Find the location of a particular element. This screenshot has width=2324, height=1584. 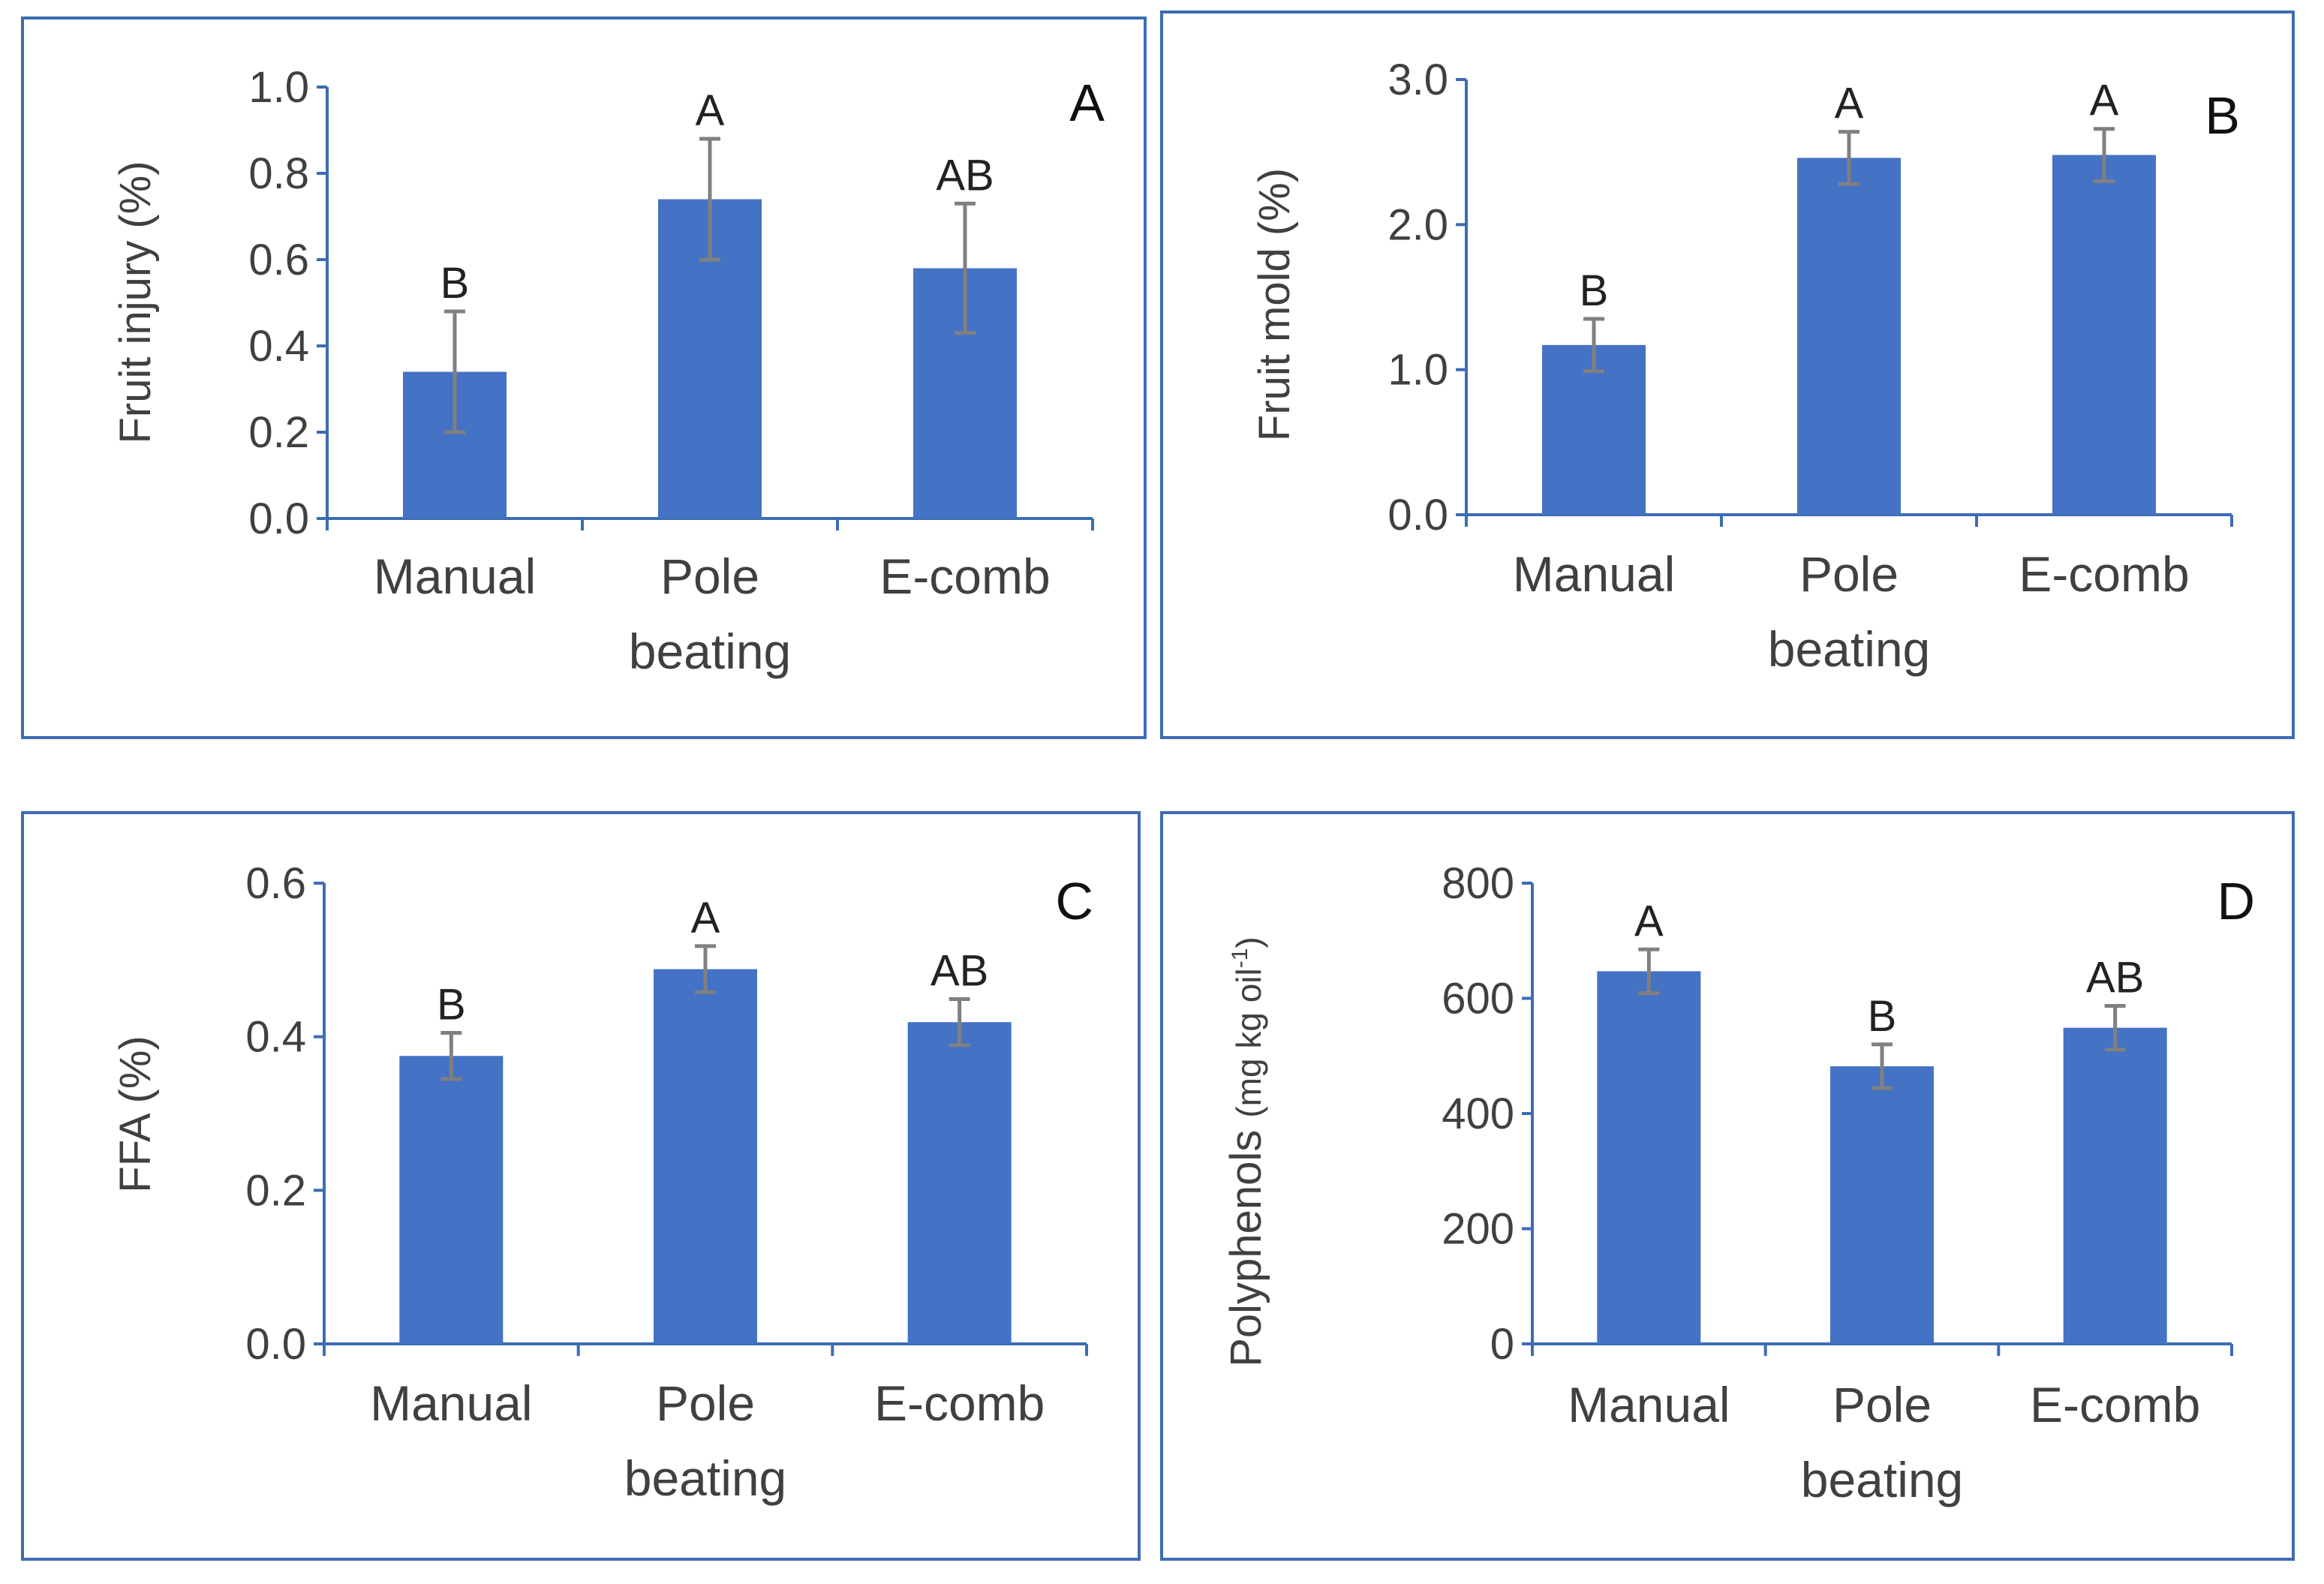

y-axis-label-sup: -1 is located at coordinates (1240, 958).